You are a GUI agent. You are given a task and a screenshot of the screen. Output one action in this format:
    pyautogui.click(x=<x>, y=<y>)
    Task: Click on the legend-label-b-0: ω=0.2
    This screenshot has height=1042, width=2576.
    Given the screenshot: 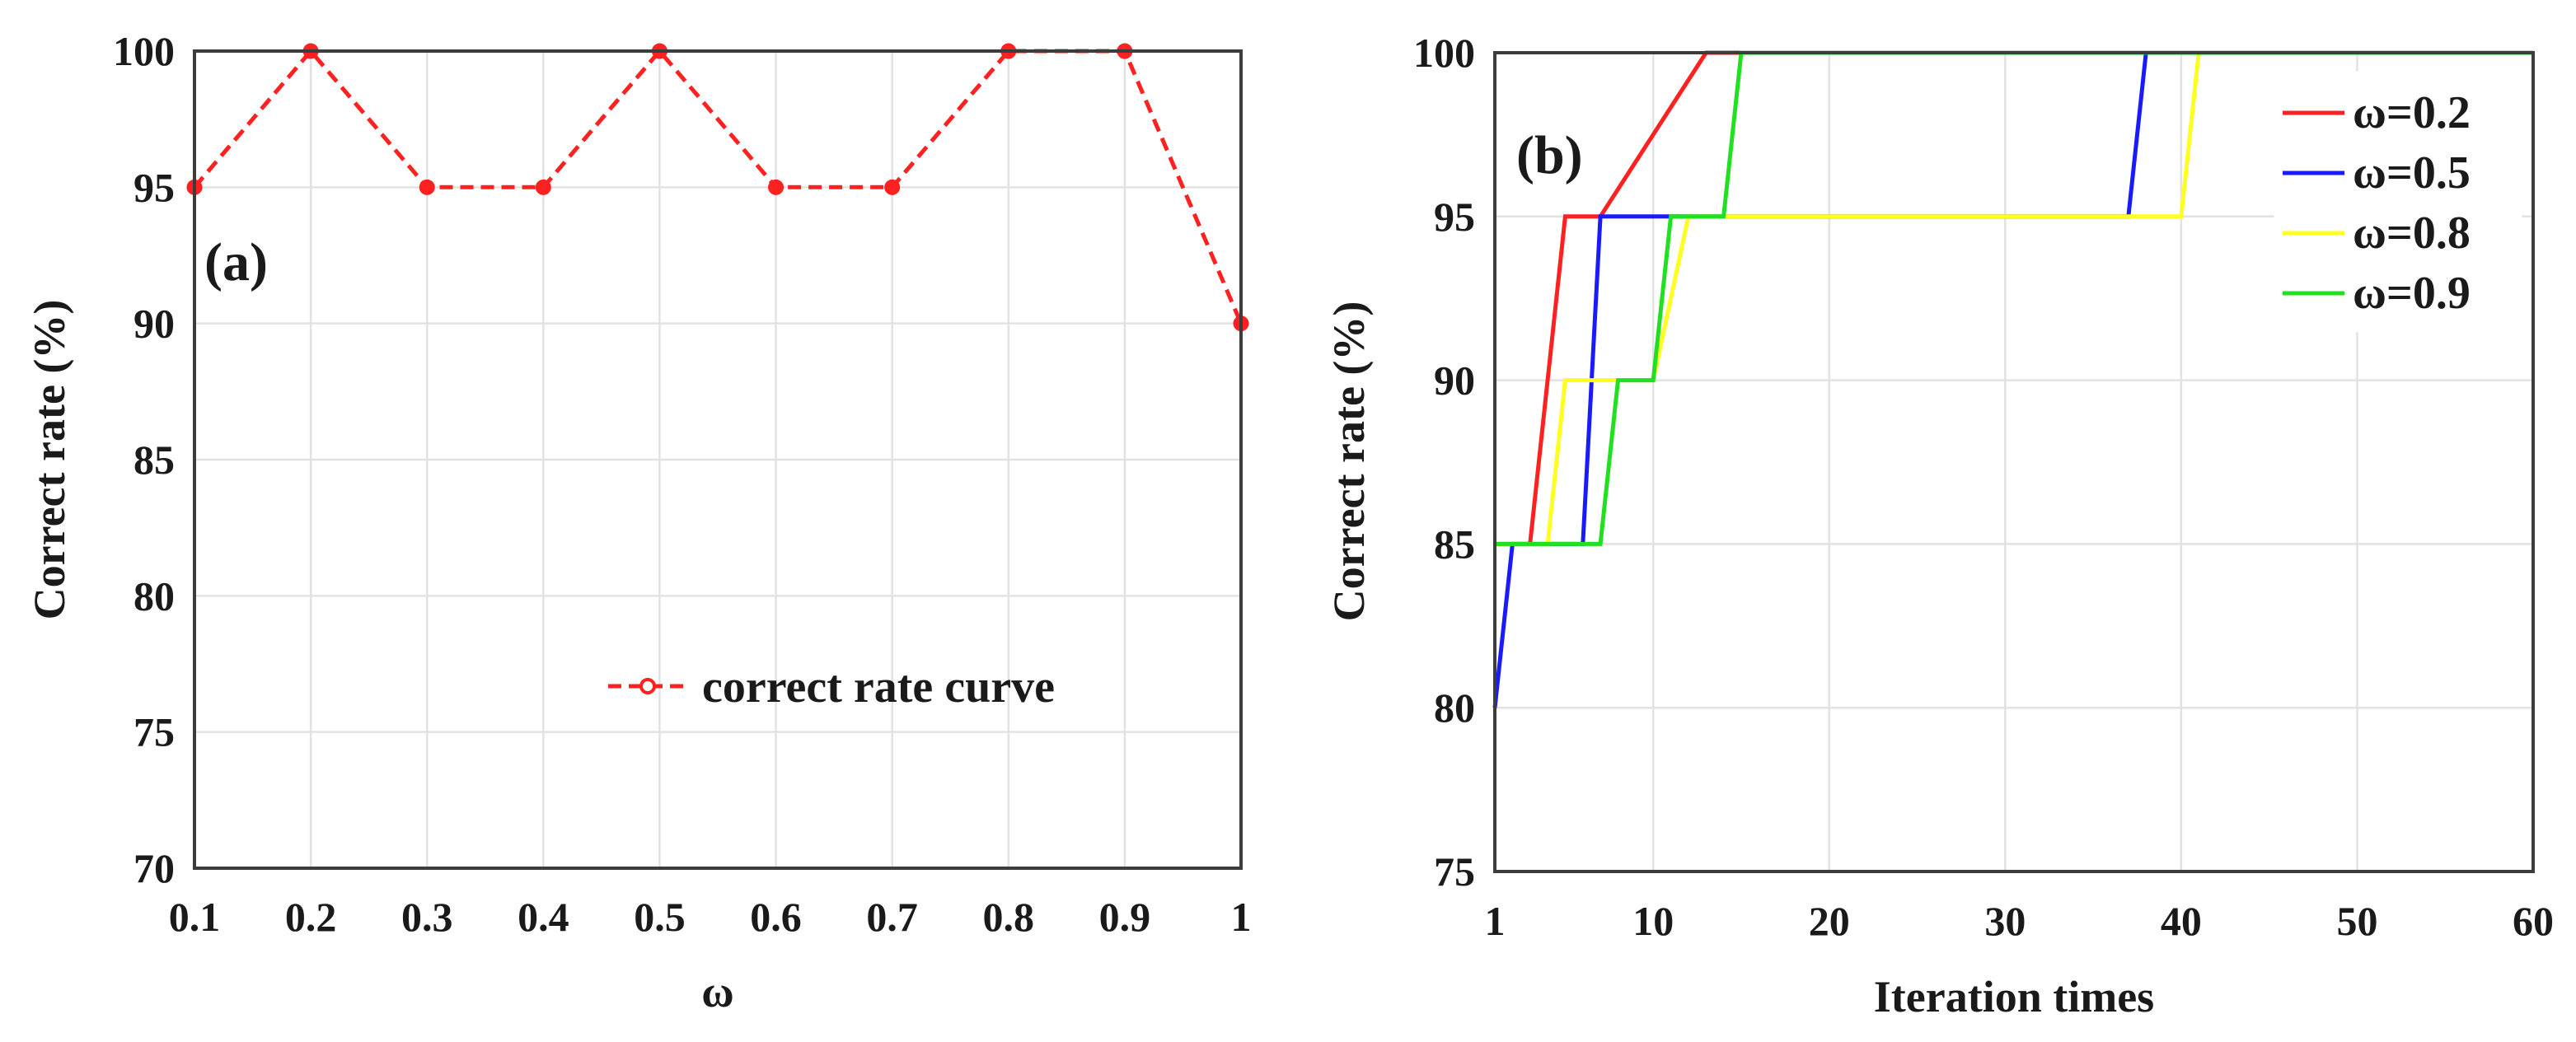 What is the action you would take?
    pyautogui.click(x=2412, y=113)
    